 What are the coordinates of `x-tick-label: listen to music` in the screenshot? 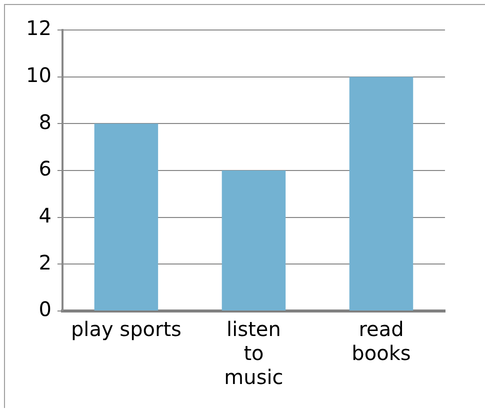 It's located at (254, 353).